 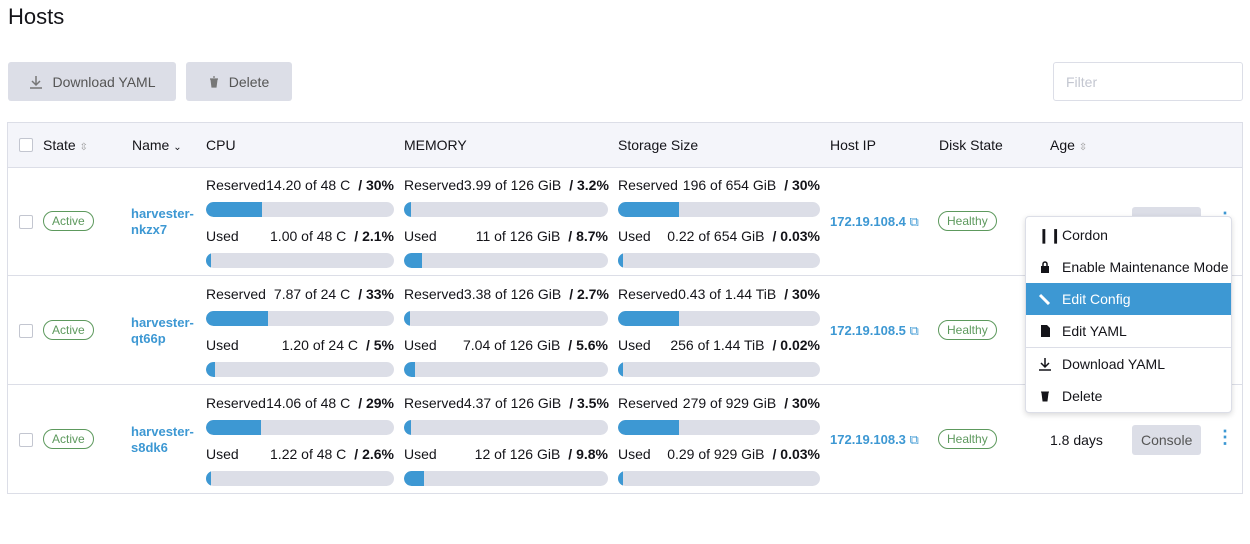 I want to click on page-title: Hosts, so click(x=36, y=16).